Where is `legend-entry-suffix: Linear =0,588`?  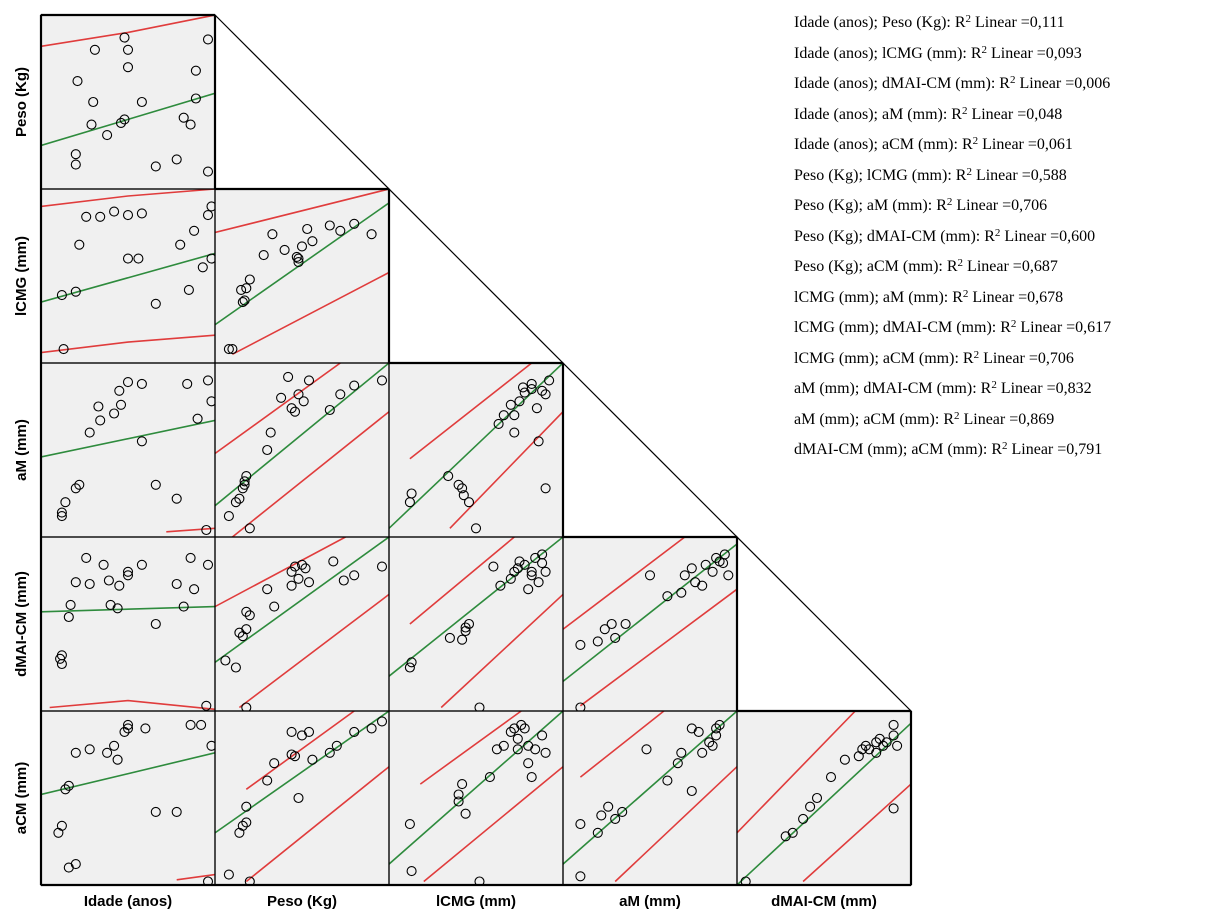 legend-entry-suffix: Linear =0,588 is located at coordinates (1019, 175).